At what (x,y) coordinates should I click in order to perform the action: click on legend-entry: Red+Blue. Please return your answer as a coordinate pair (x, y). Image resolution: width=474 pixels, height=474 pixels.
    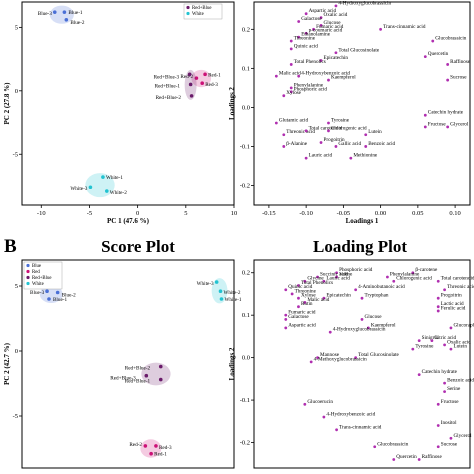
    Looking at the image, I should click on (42, 278).